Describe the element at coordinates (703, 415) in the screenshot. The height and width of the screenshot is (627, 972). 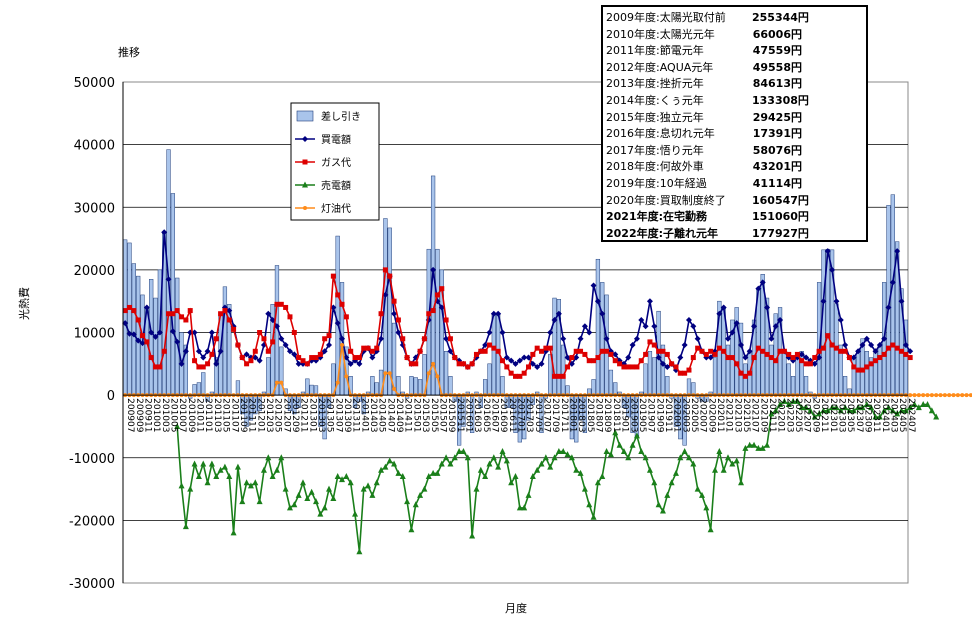
I see `x-tick-label: 202007` at that location.